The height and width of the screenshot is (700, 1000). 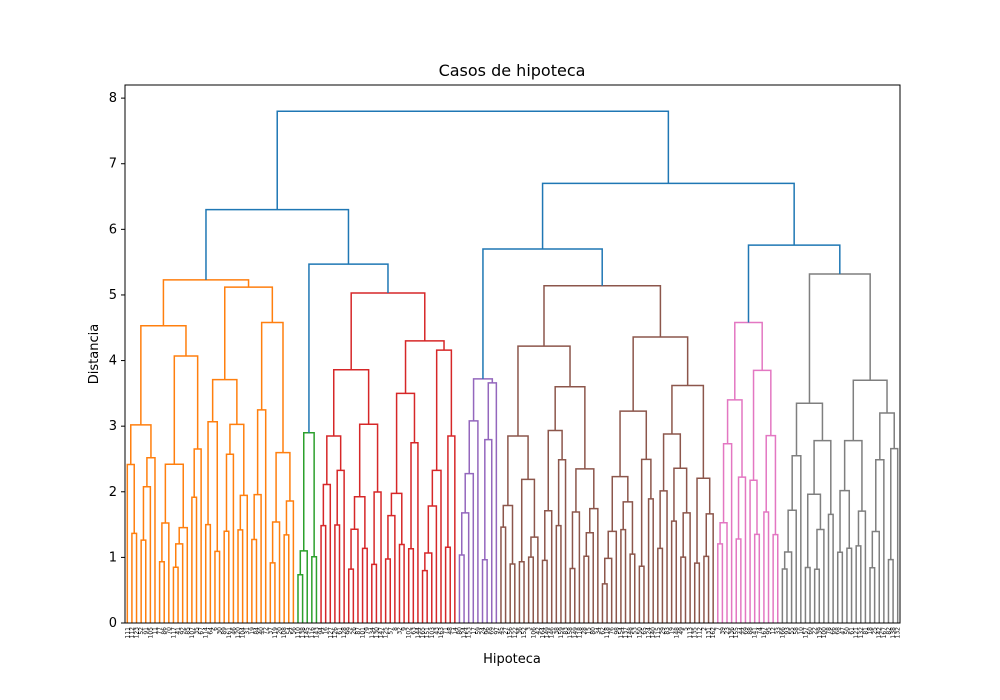 I want to click on leaf-label: 116, so click(x=312, y=633).